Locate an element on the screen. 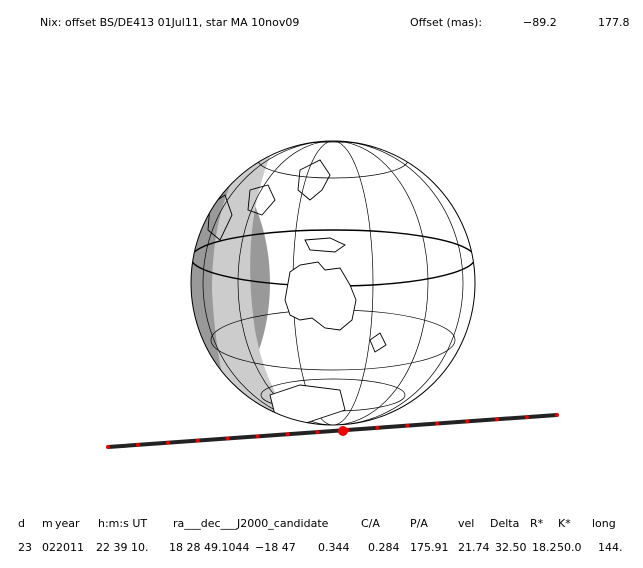 This screenshot has width=643, height=568. table-cell: 18.2 is located at coordinates (544, 547).